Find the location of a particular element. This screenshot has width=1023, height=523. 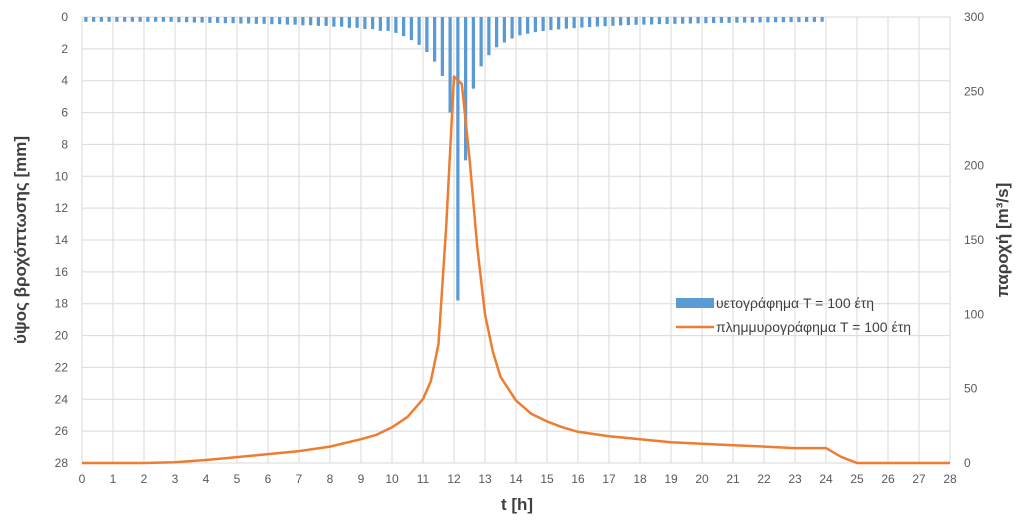

x-tick-label: 9 is located at coordinates (361, 479).